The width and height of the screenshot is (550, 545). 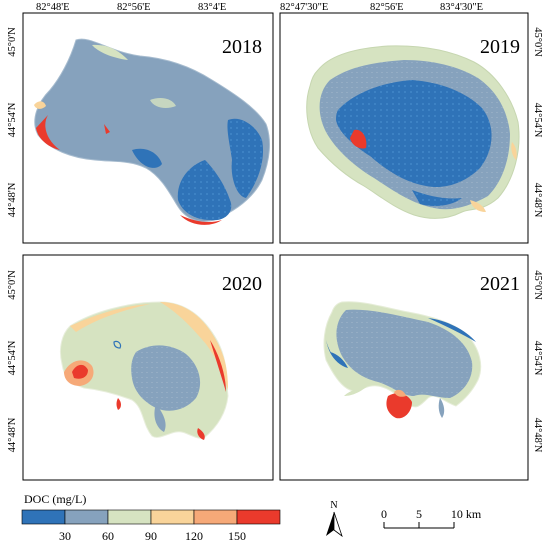 What do you see at coordinates (333, 505) in the screenshot?
I see `north-label: N` at bounding box center [333, 505].